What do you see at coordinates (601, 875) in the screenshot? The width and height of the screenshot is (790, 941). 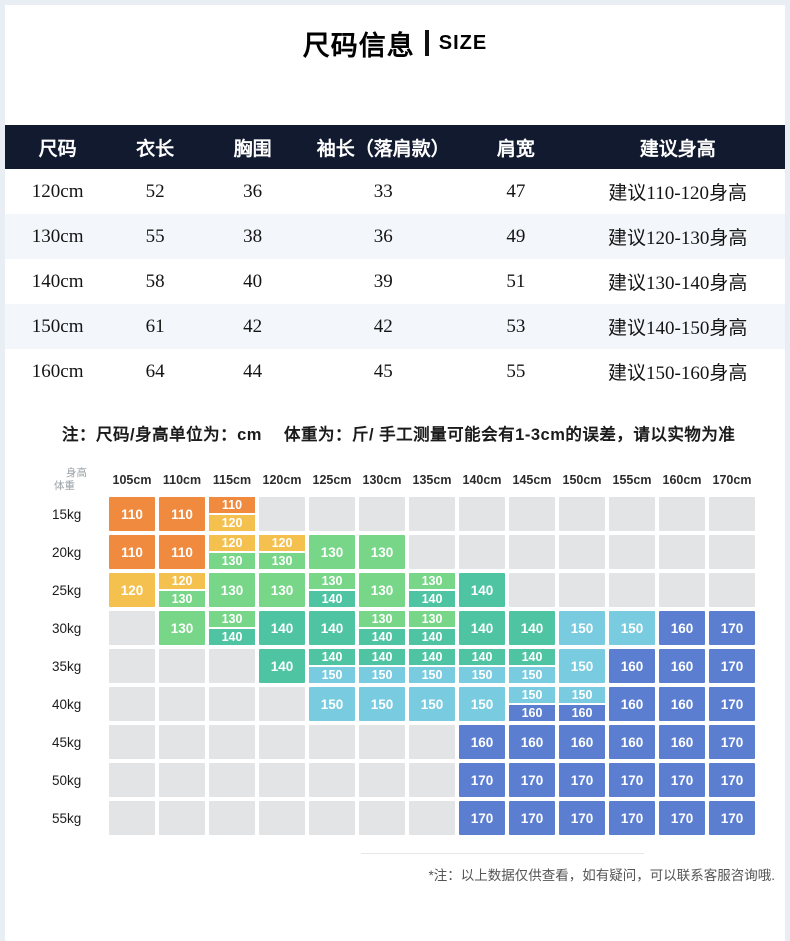 I see `footer-note: *注：以上数据仅供查看，如有疑问，可以联系客服咨询哦.` at bounding box center [601, 875].